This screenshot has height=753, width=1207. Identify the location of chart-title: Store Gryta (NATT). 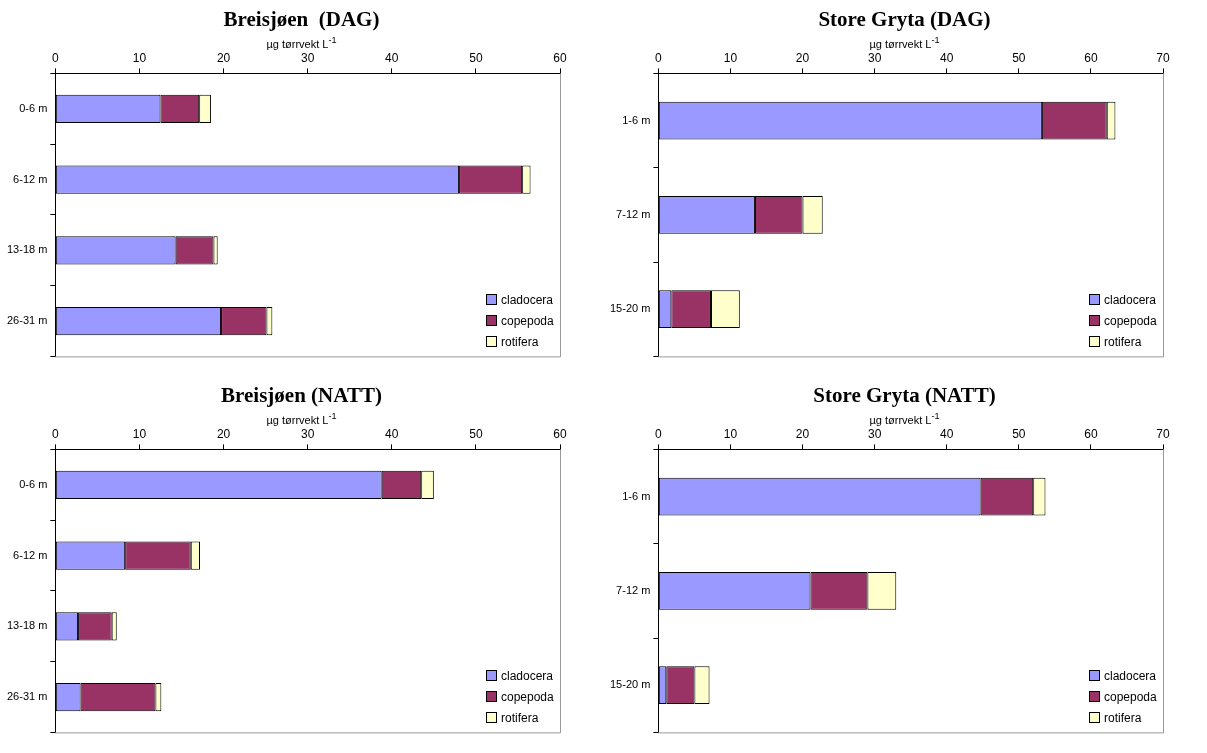
(904, 395).